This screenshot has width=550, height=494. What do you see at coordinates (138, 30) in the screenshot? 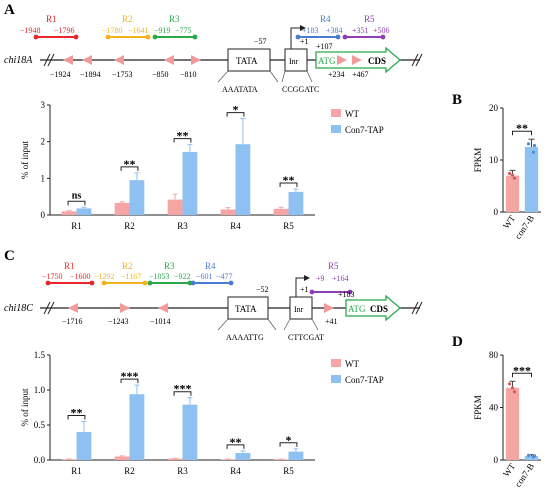
I see `region-end: −1641` at bounding box center [138, 30].